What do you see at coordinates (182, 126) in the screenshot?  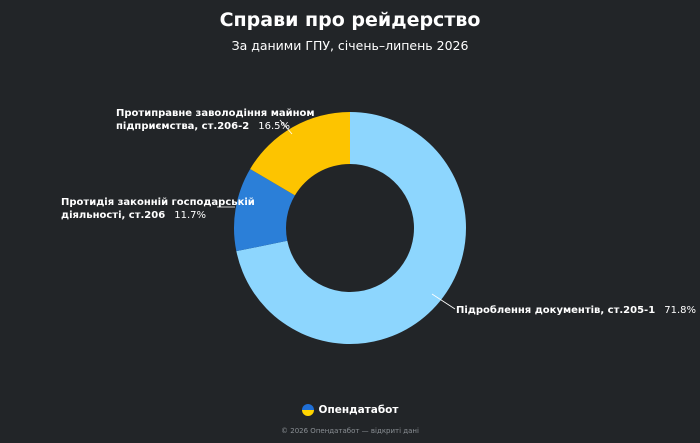 I see `slice-label-s2-name-2: підприємства, ст.206-2` at bounding box center [182, 126].